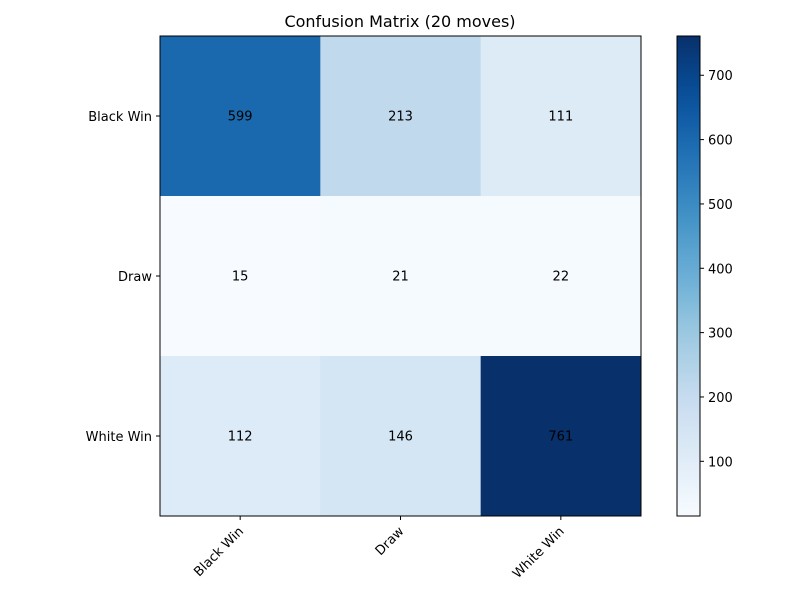  Describe the element at coordinates (390, 541) in the screenshot. I see `x-tick-label: Draw` at that location.